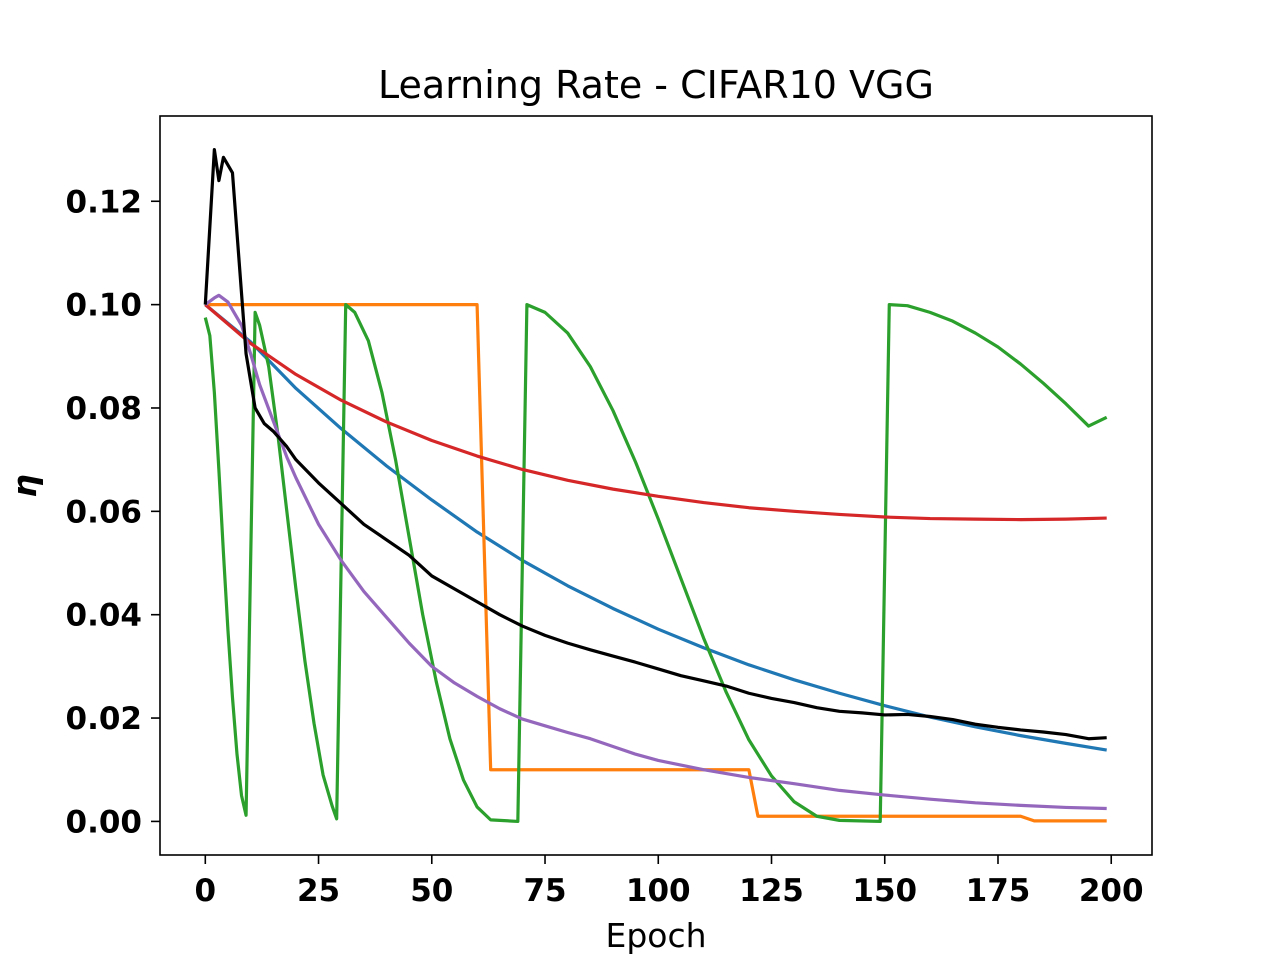 The width and height of the screenshot is (1280, 960). Describe the element at coordinates (884, 891) in the screenshot. I see `x-tick-label: 150` at that location.